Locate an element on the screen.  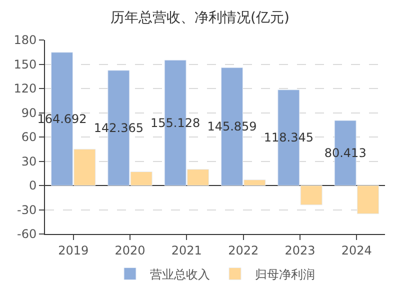
y-tick-label: -30 is located at coordinates (26, 209).